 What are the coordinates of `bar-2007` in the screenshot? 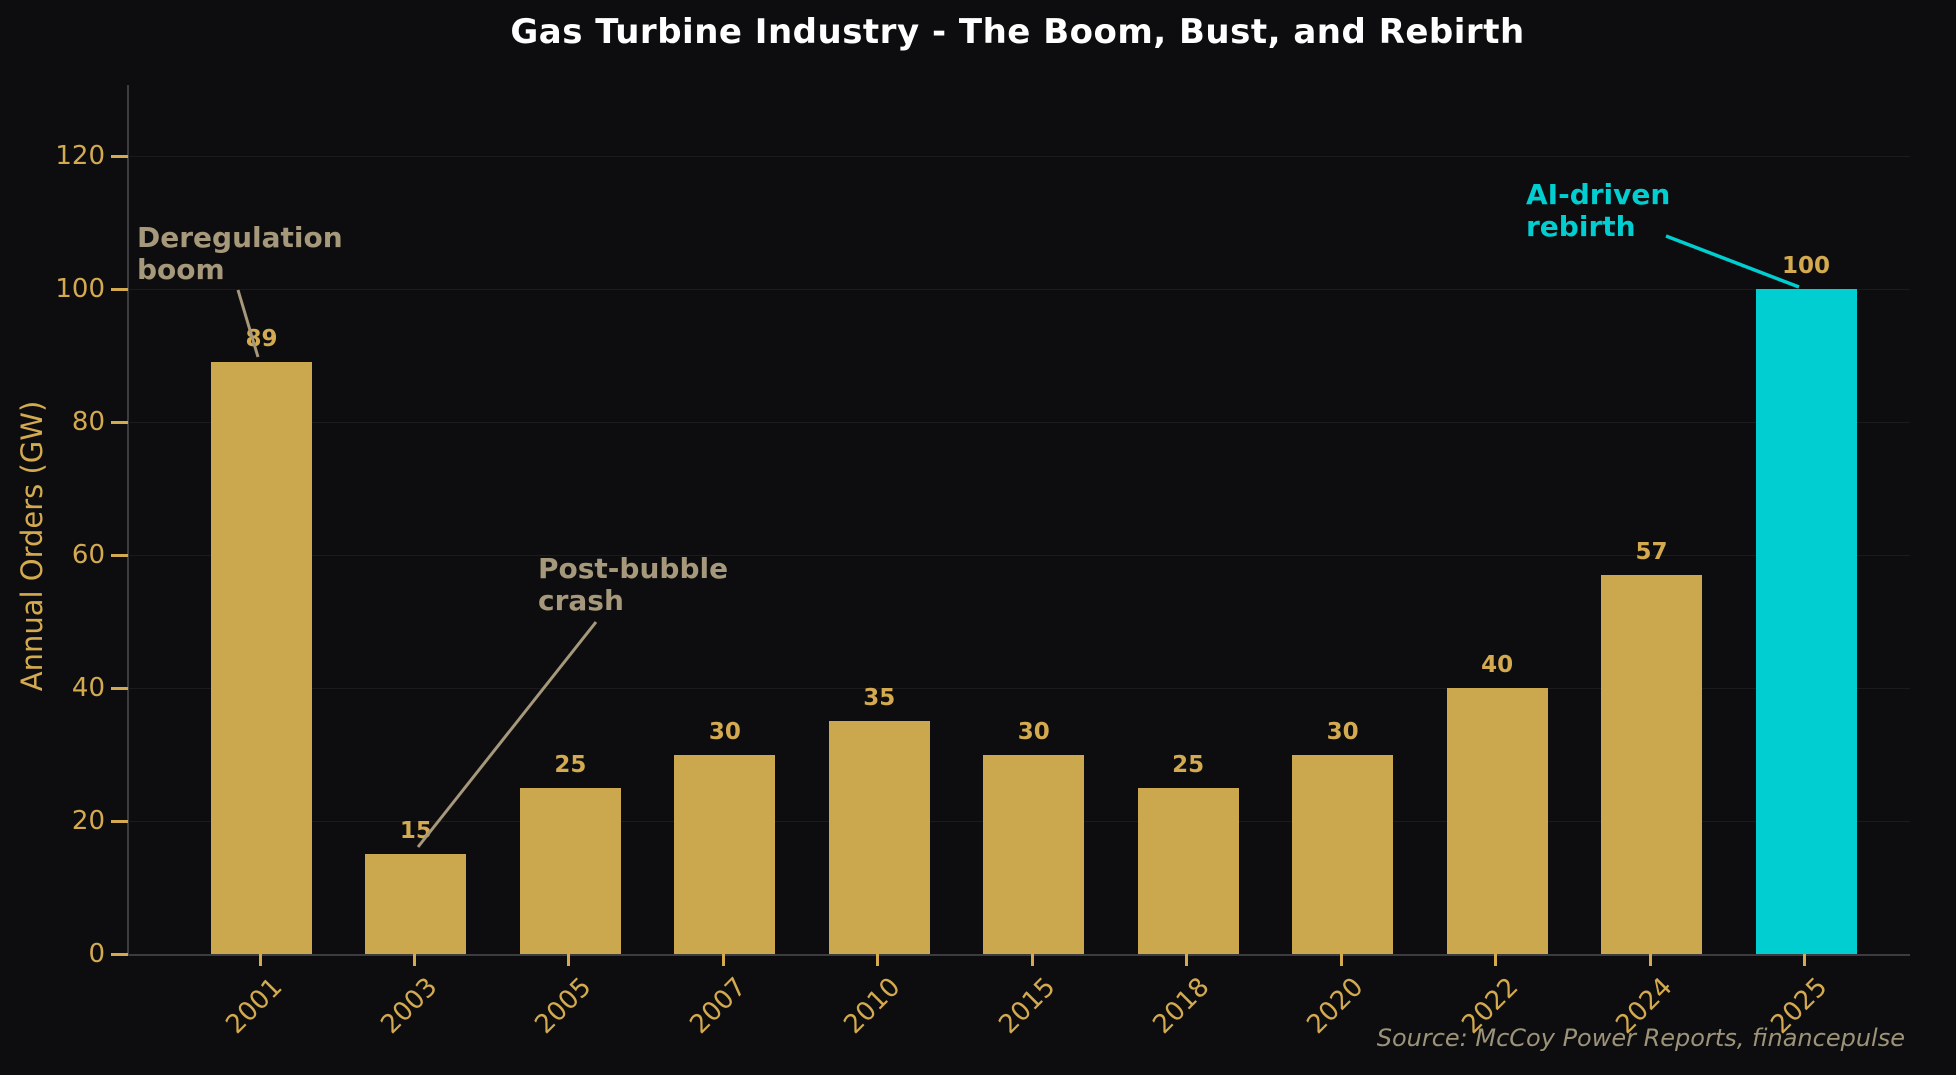 It's located at (725, 854).